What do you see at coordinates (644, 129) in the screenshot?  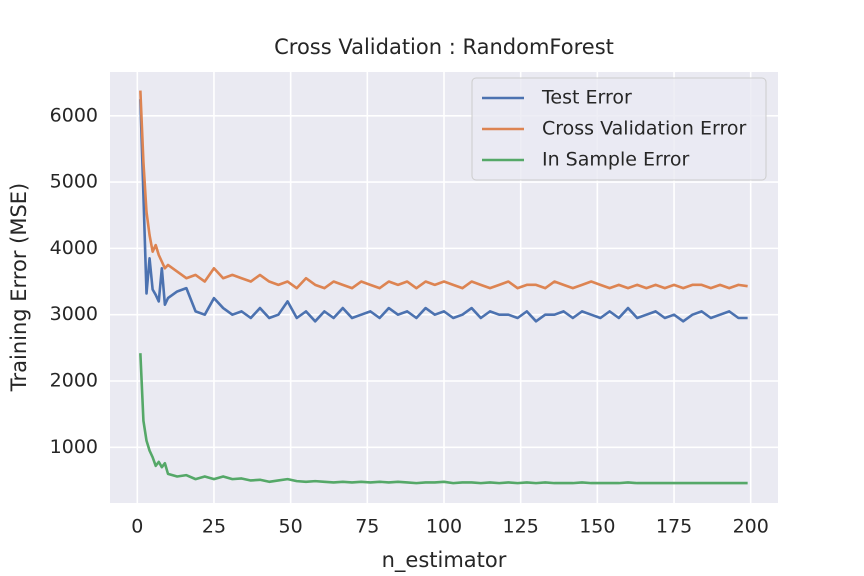 I see `legend-label: Cross Validation Error` at bounding box center [644, 129].